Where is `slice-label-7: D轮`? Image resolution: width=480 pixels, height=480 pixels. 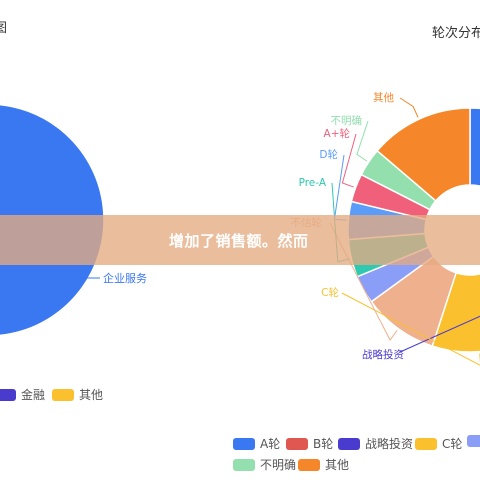
slice-label-7: D轮 is located at coordinates (328, 154).